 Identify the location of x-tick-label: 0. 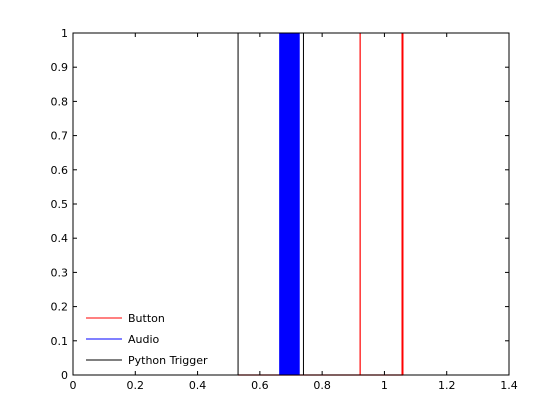
(73, 385).